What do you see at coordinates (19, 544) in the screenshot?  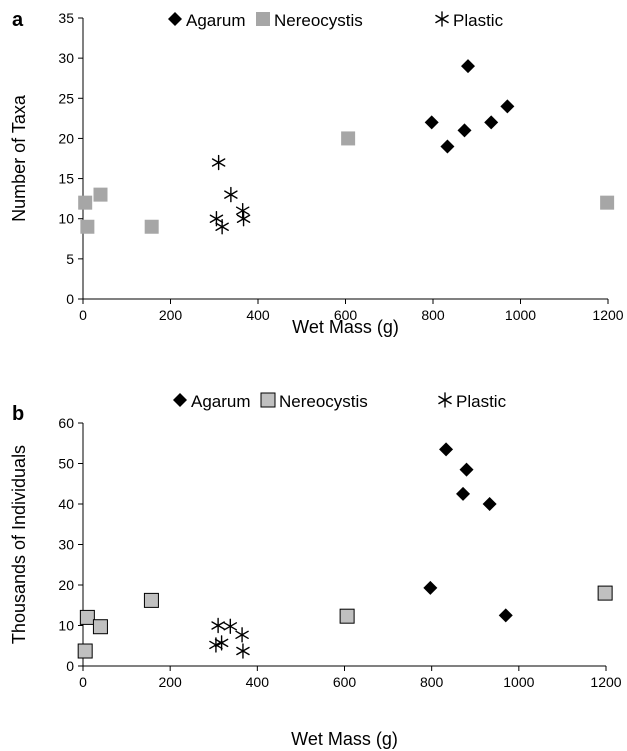 I see `y-axis-title: Thousands of Individuals` at bounding box center [19, 544].